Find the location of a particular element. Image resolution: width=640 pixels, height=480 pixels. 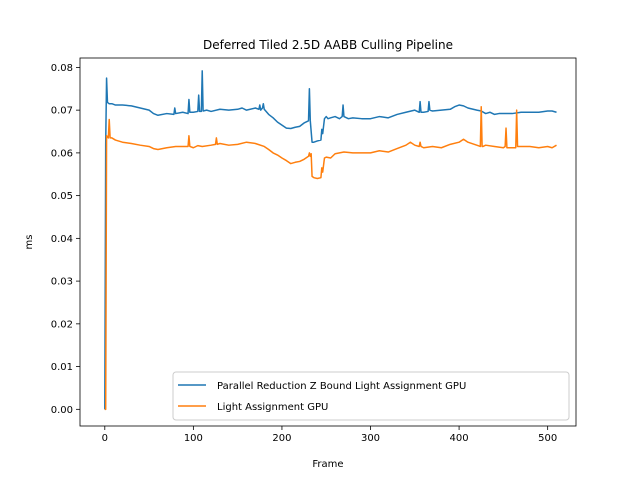

x-axis-label: Frame is located at coordinates (327, 464).